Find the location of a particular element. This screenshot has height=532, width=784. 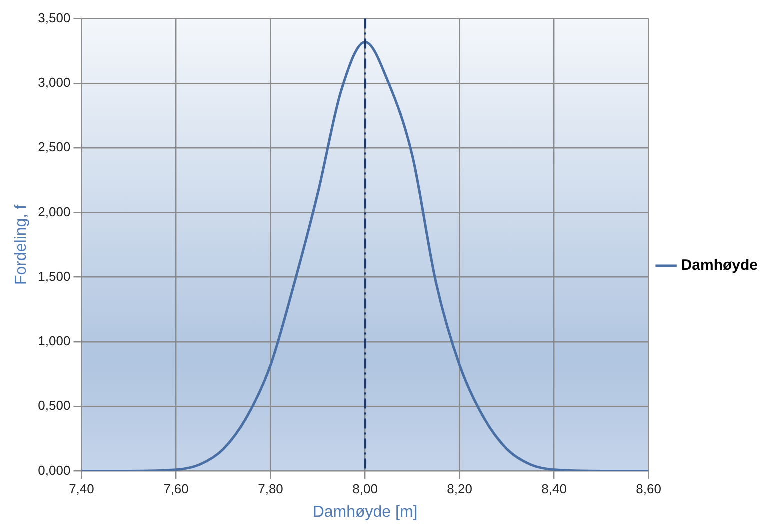

y-tick-label: 0,500 is located at coordinates (54, 406).